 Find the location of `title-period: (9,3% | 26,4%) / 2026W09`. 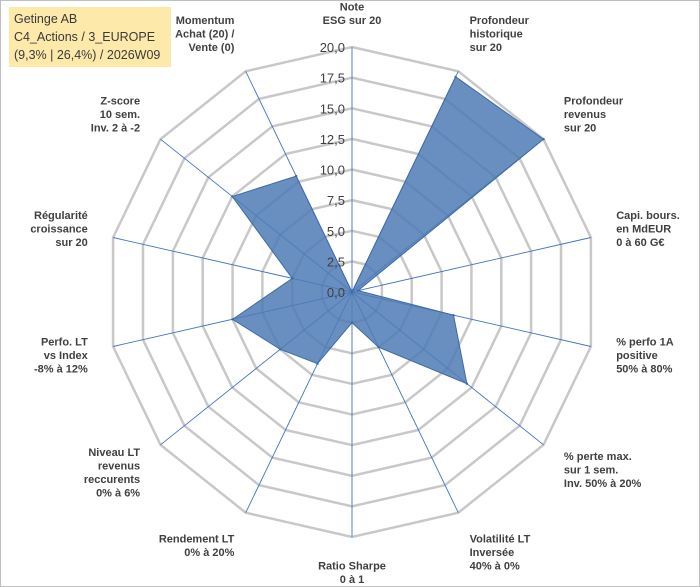

title-period: (9,3% | 26,4%) / 2026W09 is located at coordinates (87, 55).